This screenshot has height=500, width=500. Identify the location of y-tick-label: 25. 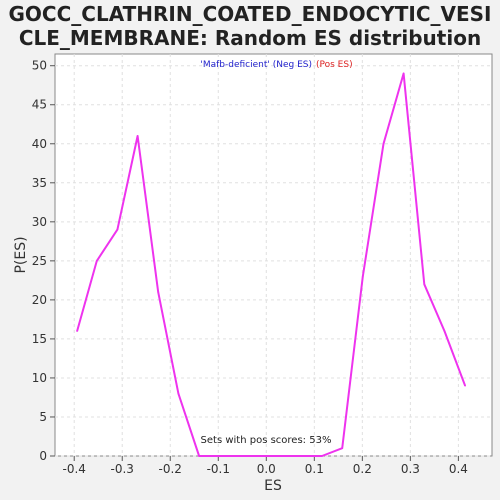
(39, 261).